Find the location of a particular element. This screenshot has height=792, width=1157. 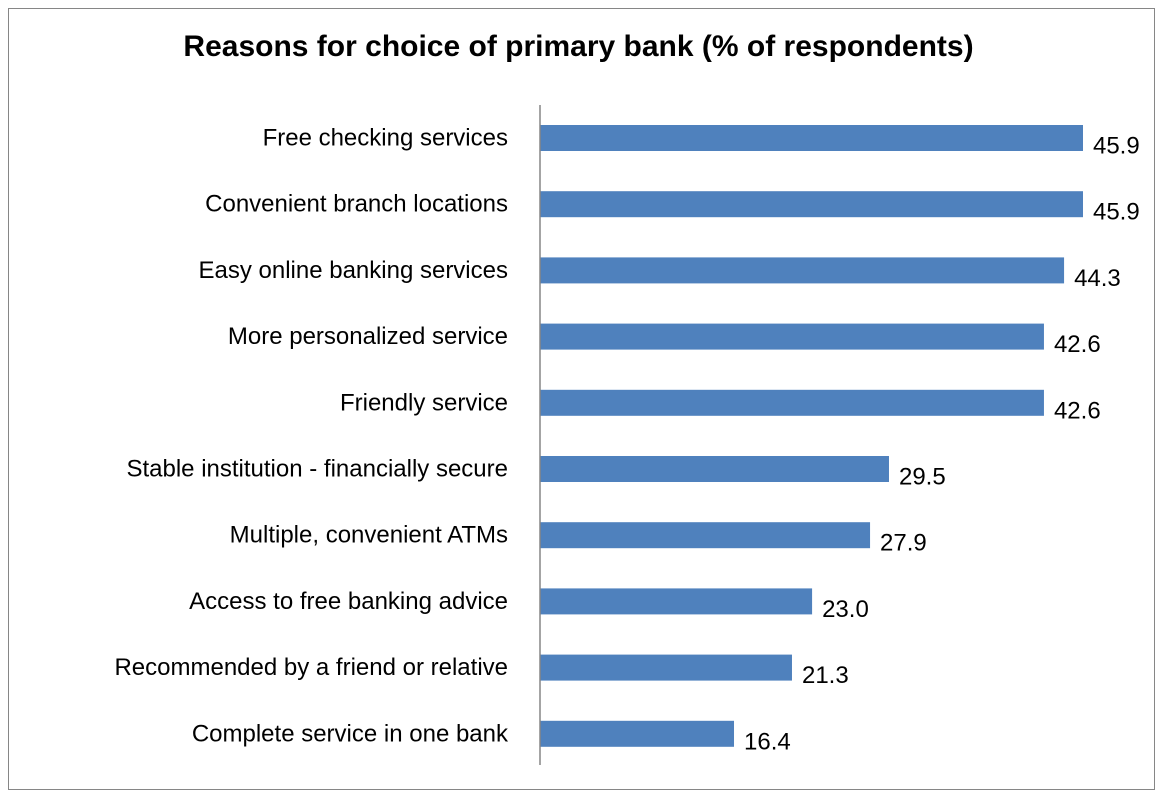

data-label: 16.4 is located at coordinates (767, 741).